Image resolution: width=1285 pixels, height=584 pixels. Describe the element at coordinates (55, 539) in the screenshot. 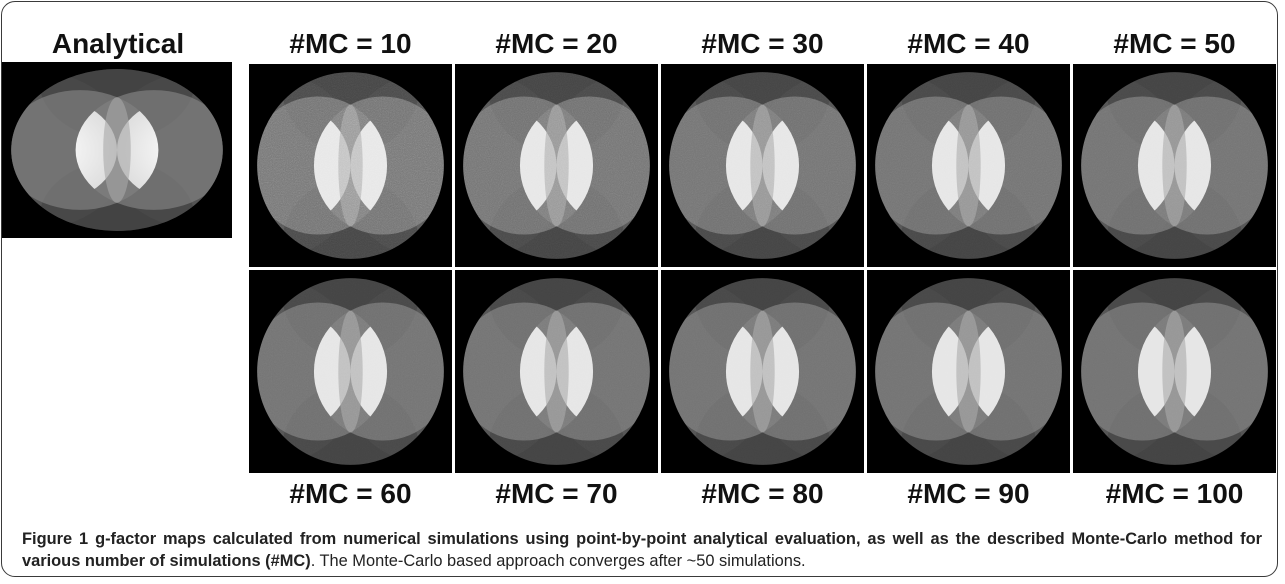

I see `caption-figure-number: Figure 1` at that location.